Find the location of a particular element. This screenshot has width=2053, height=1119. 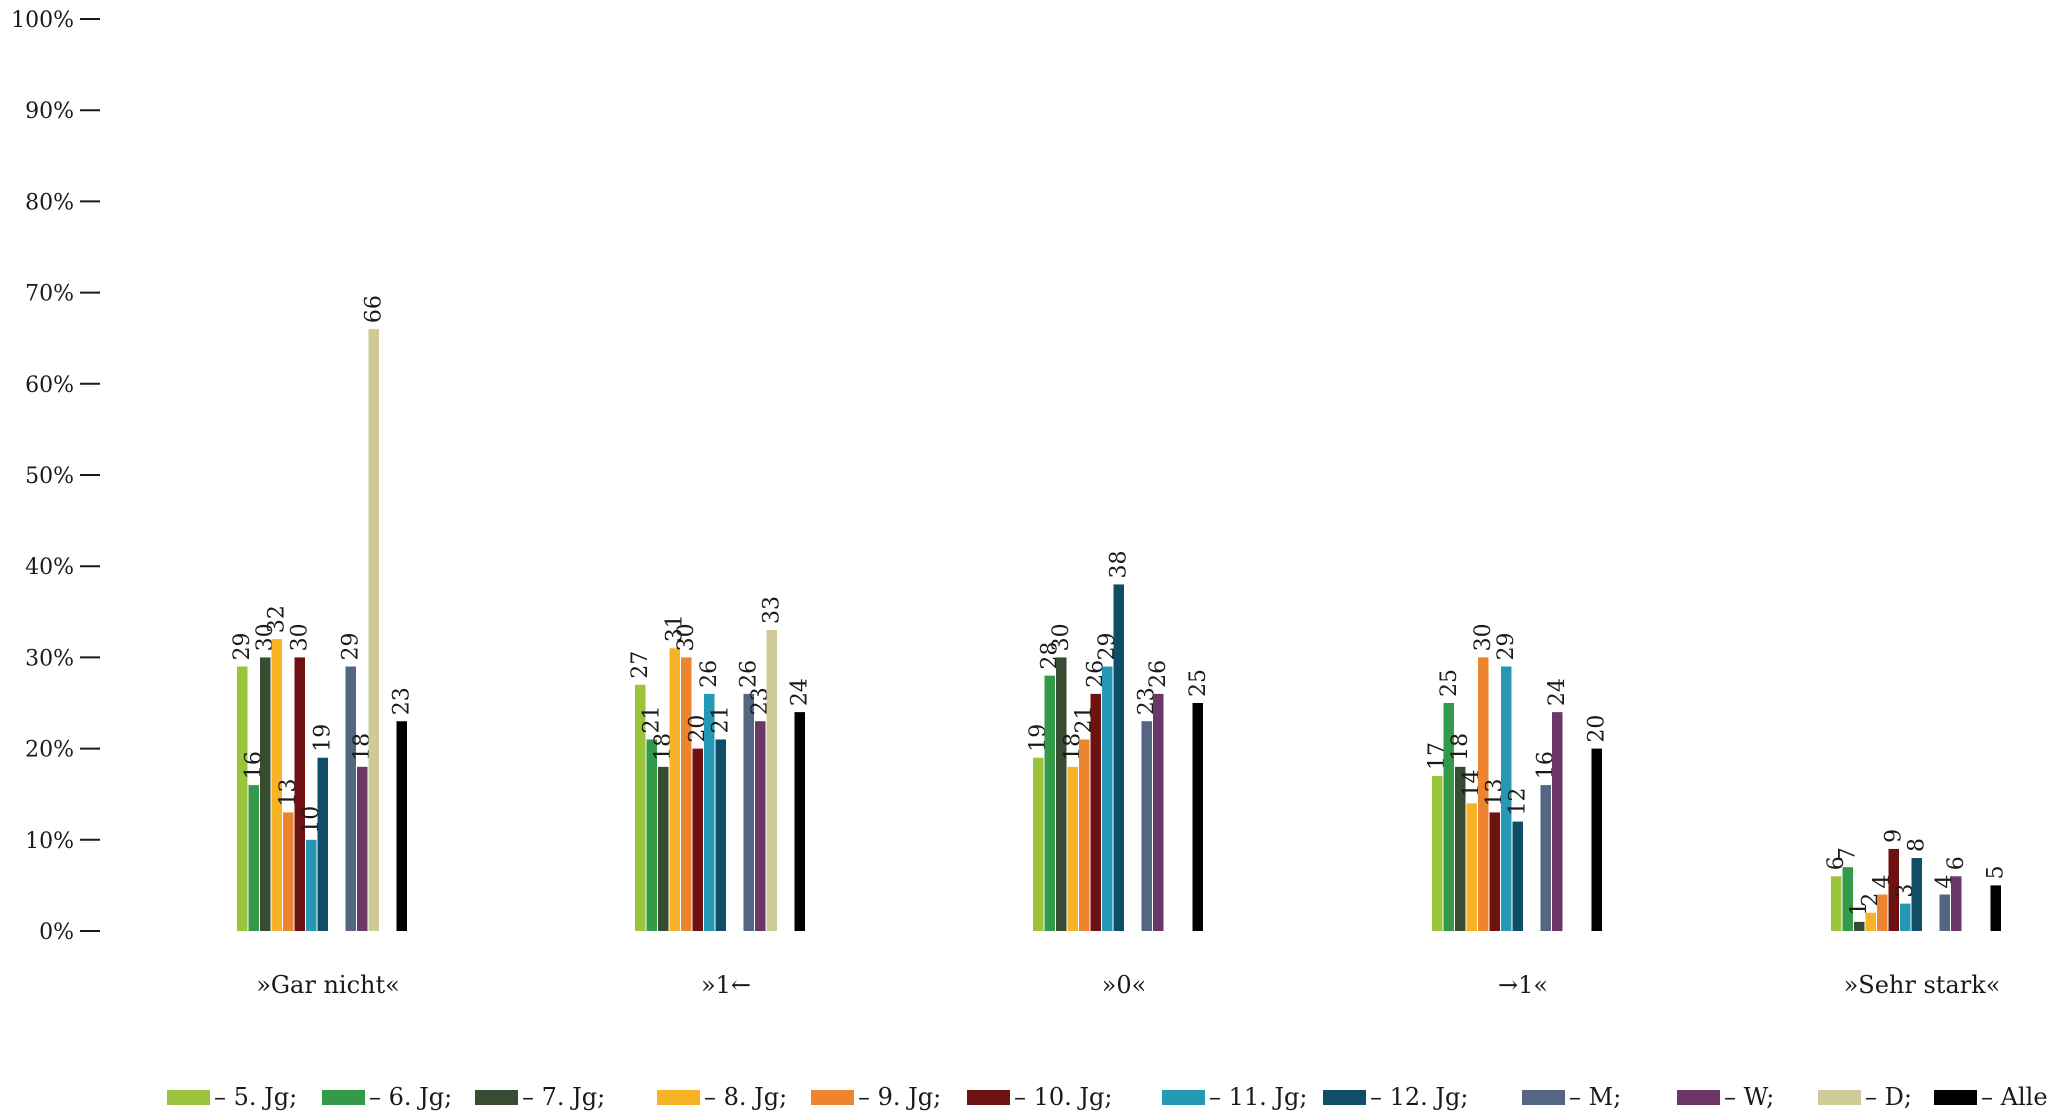

legend-label: – 7. Jg; is located at coordinates (563, 1097).